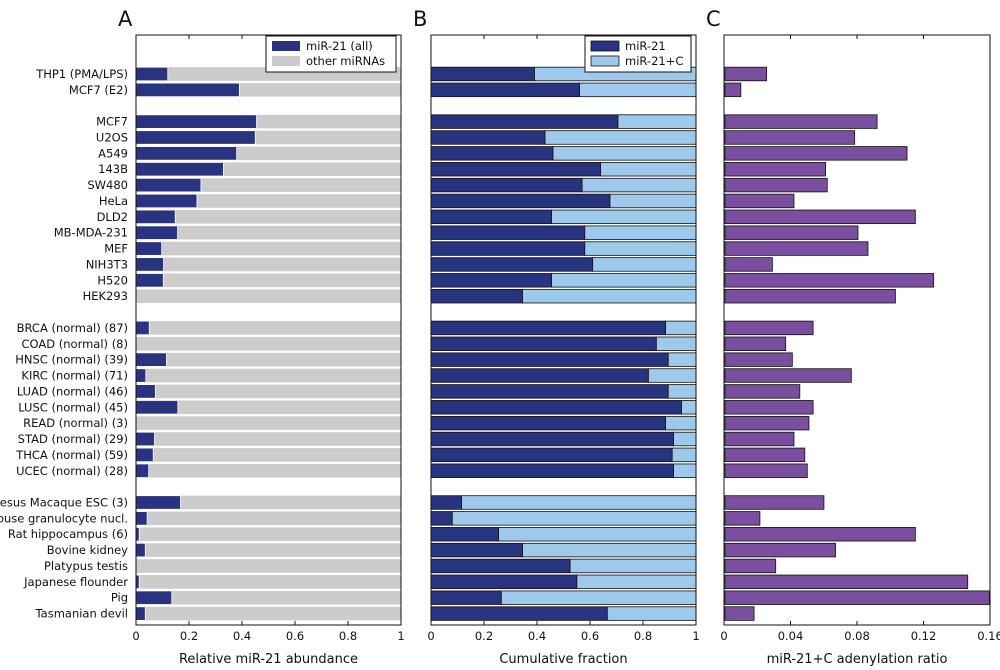  I want to click on x-tick-label: 0.8, so click(643, 636).